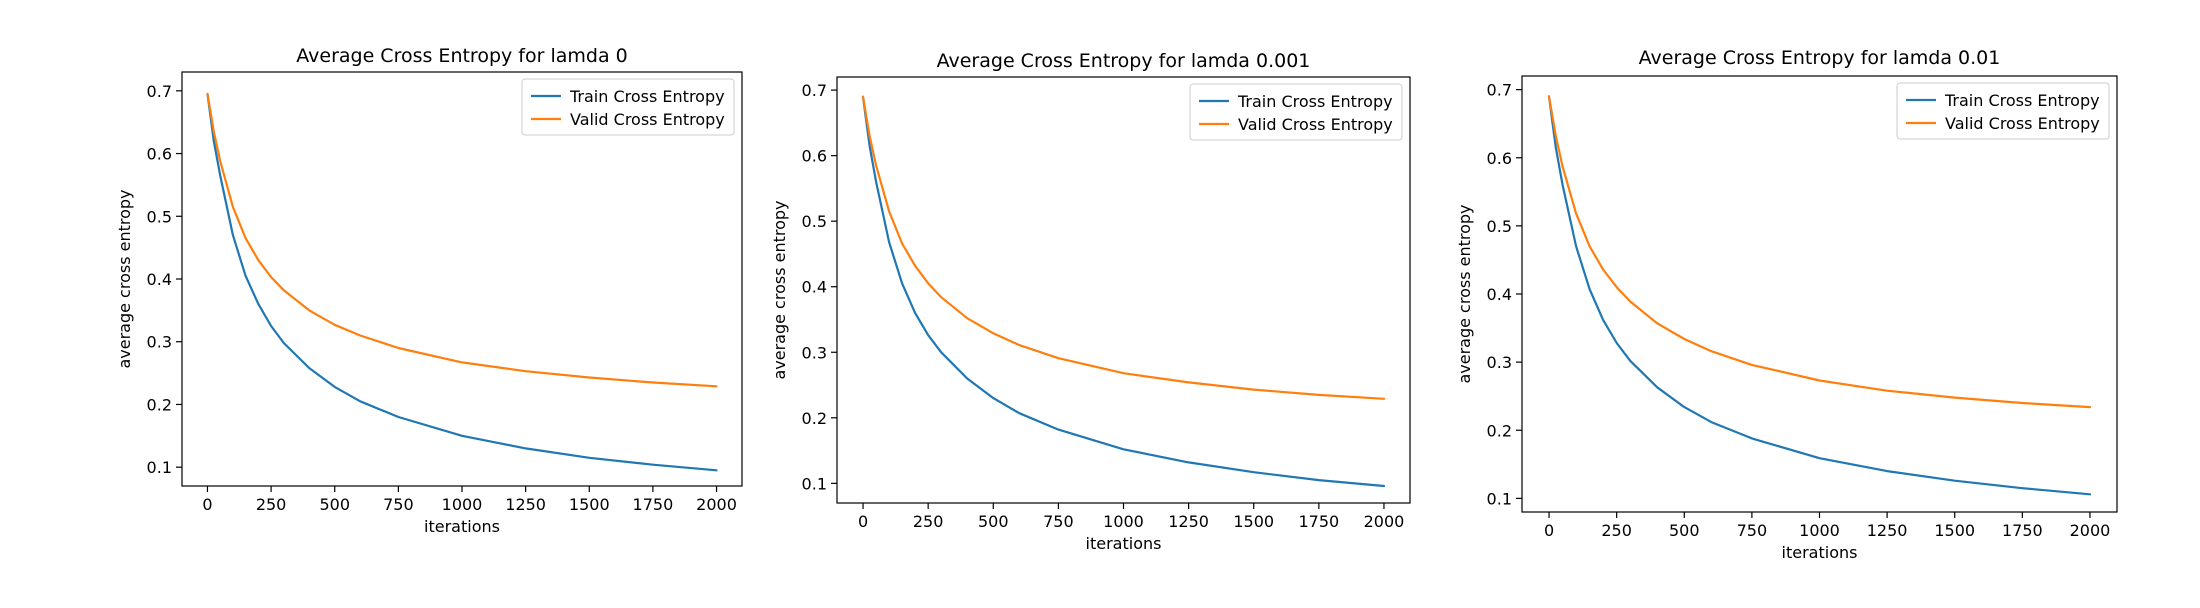  I want to click on chart-1-x-axis-label: iterations, so click(1124, 543).